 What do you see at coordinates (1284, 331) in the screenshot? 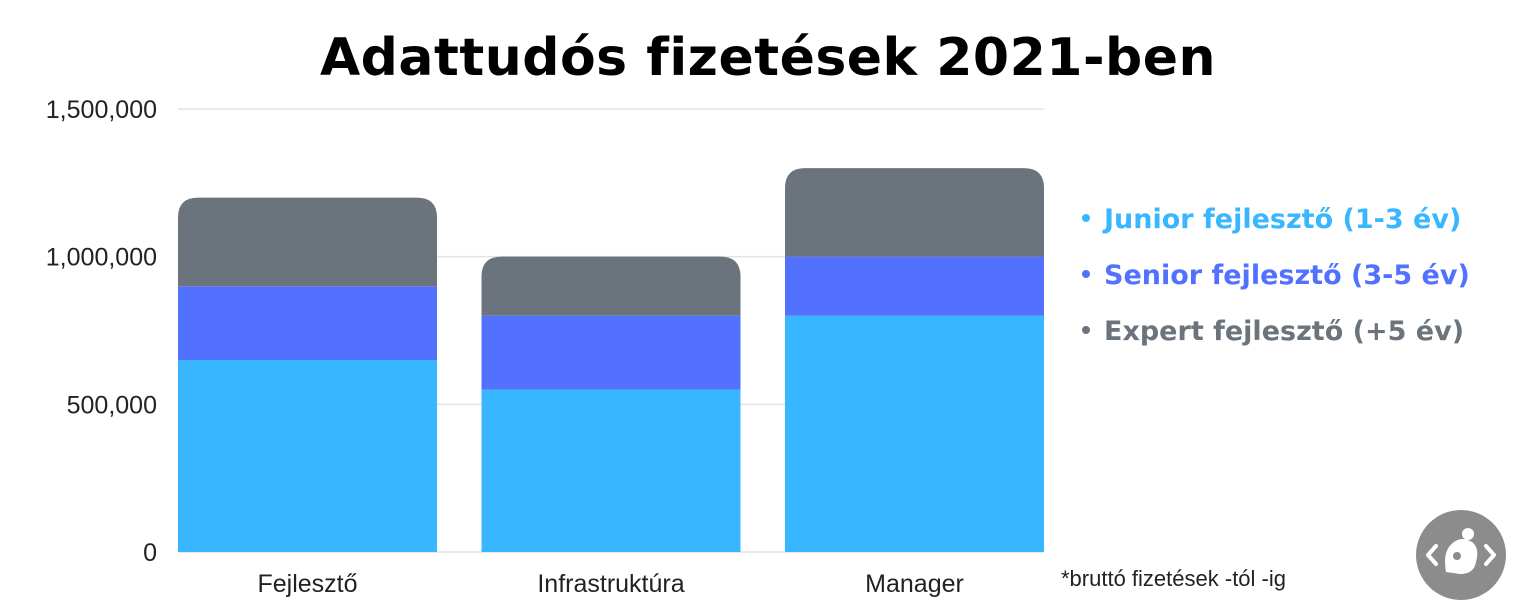
I see `legend-label-expert: Expert fejlesztő (+5 év)` at bounding box center [1284, 331].